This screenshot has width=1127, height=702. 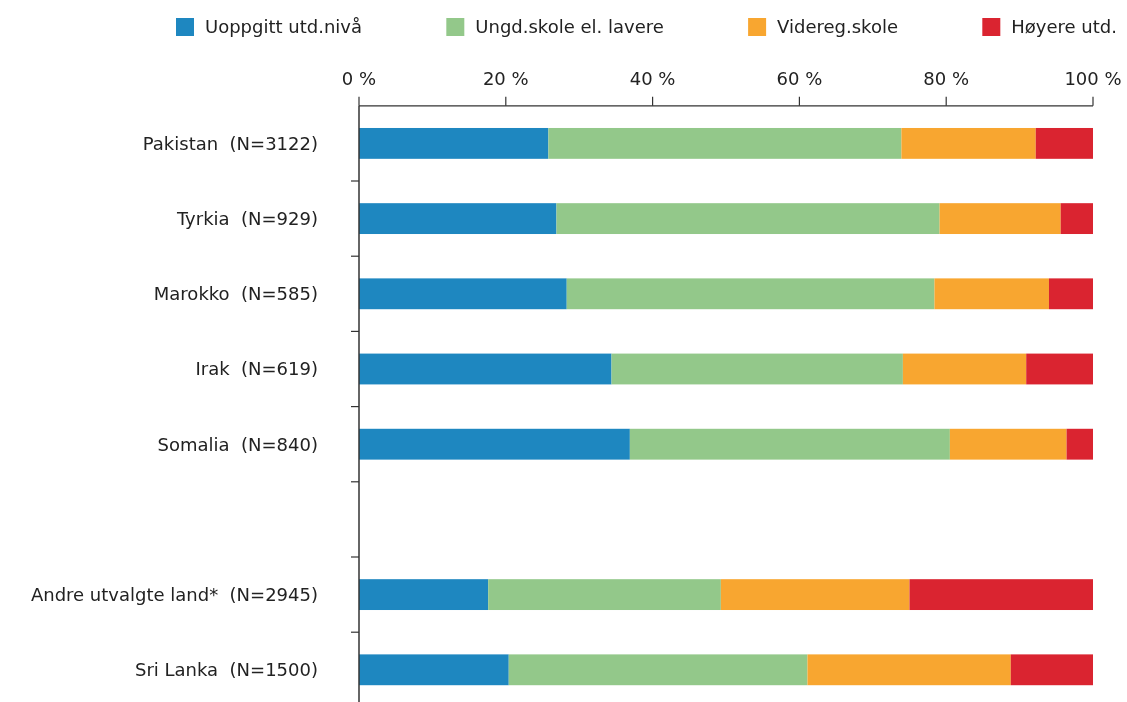 What do you see at coordinates (246, 218) in the screenshot?
I see `y-tick-label: Tyrkia (N=929)` at bounding box center [246, 218].